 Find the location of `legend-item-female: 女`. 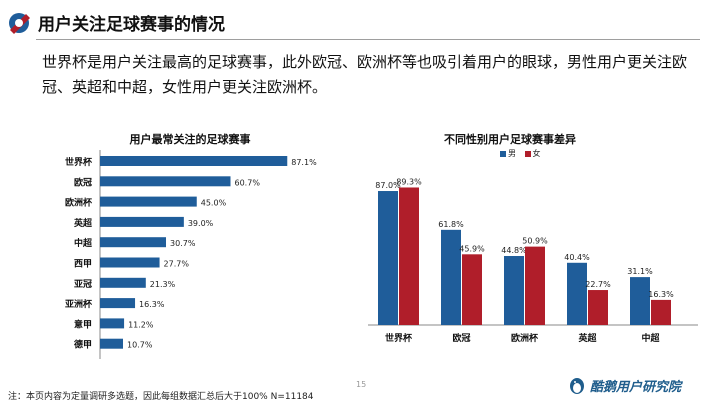

legend-item-female: 女 is located at coordinates (532, 153).